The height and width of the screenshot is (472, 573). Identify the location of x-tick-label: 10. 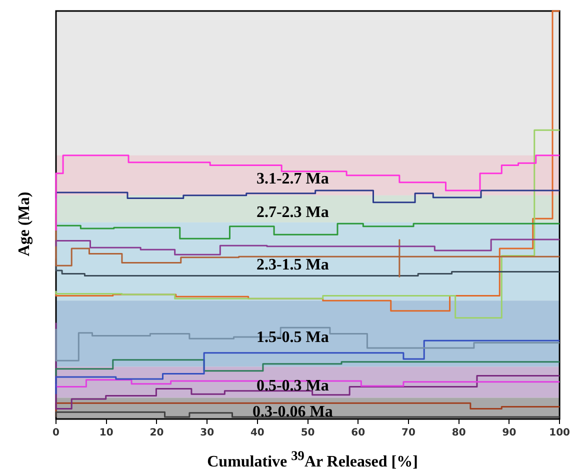
(106, 433).